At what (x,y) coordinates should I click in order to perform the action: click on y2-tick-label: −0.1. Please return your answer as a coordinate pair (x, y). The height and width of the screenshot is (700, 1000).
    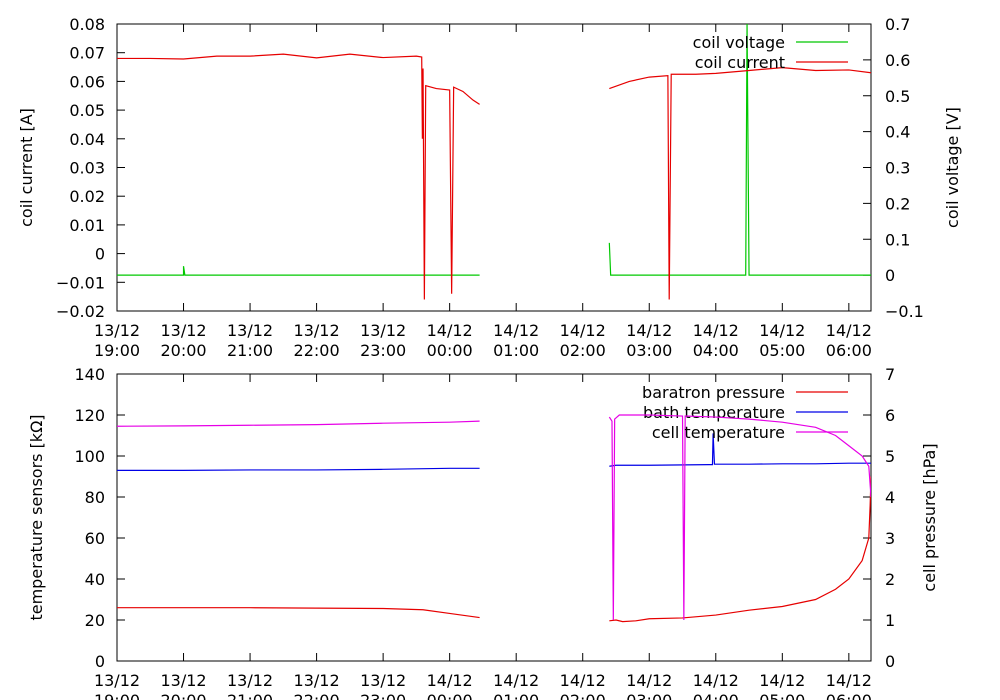
    Looking at the image, I should click on (904, 311).